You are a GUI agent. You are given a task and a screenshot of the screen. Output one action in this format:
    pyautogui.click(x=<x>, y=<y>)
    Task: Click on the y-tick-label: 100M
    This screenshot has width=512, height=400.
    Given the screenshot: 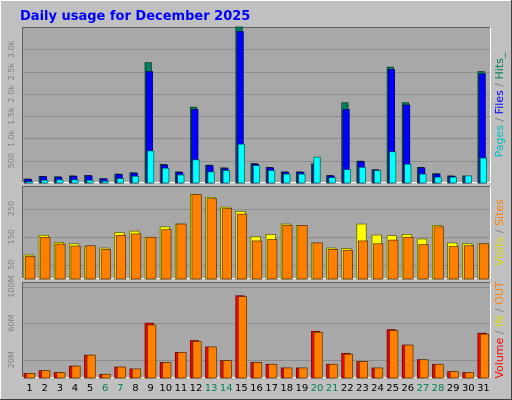 What is the action you would take?
    pyautogui.click(x=11, y=286)
    